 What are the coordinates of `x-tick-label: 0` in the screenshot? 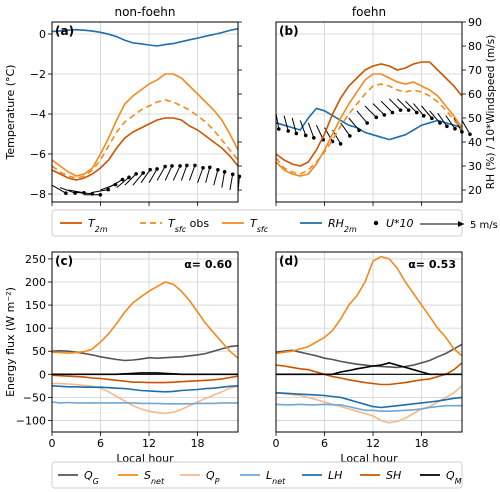 It's located at (276, 443).